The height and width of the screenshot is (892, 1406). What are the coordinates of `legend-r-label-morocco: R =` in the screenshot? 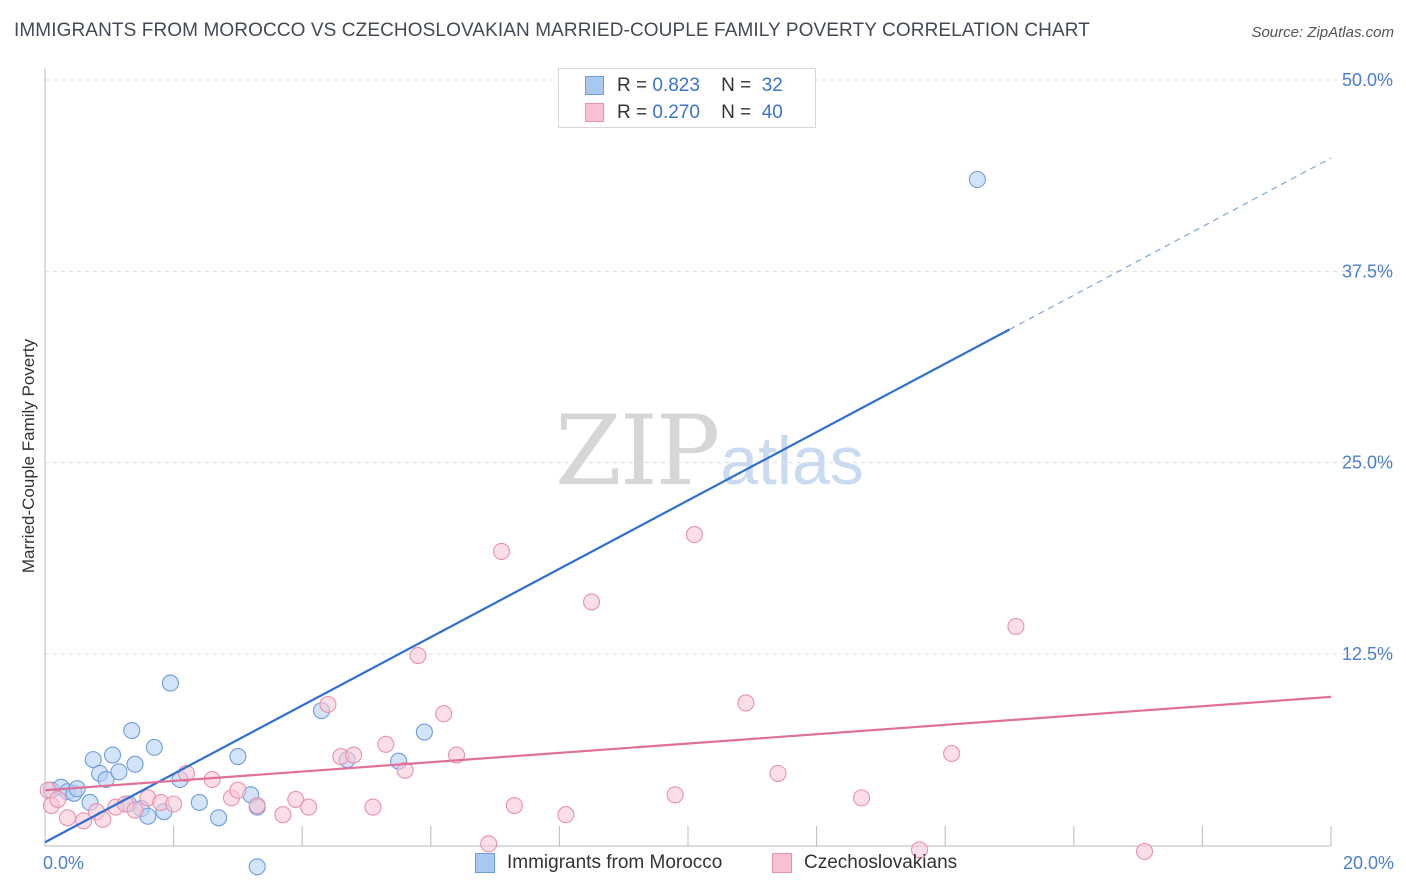 It's located at (632, 85).